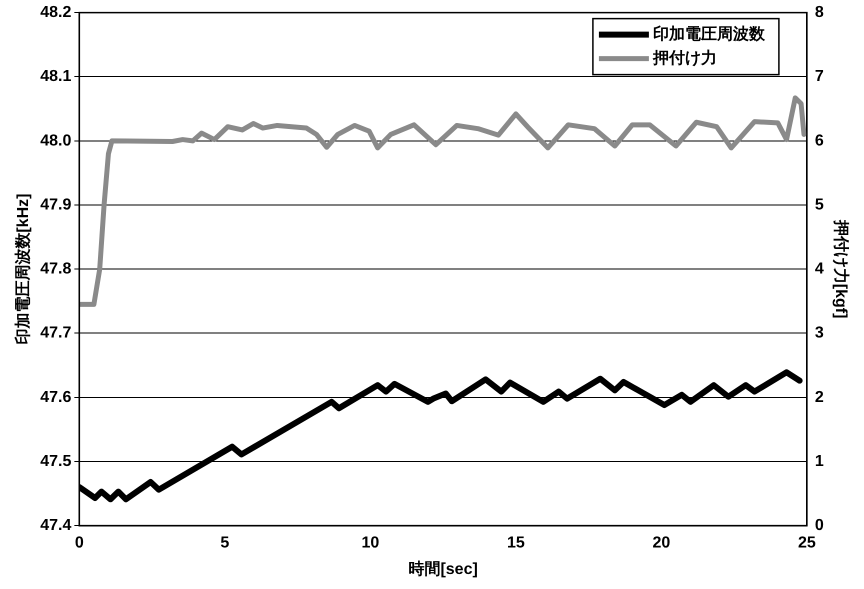 This screenshot has width=864, height=589. Describe the element at coordinates (56, 77) in the screenshot. I see `y-tick-label: 48.1` at that location.